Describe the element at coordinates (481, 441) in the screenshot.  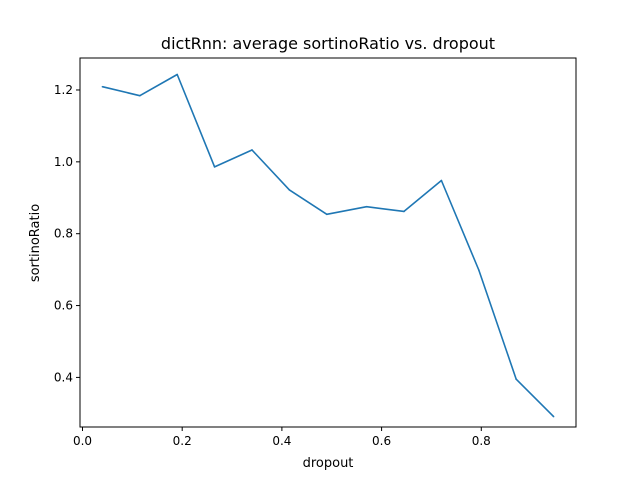
I see `x-tick-label: 0.8` at that location.